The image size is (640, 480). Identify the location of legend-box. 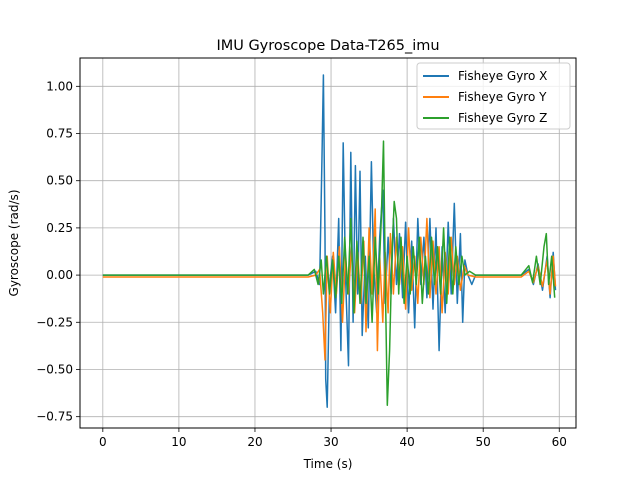
(493, 96).